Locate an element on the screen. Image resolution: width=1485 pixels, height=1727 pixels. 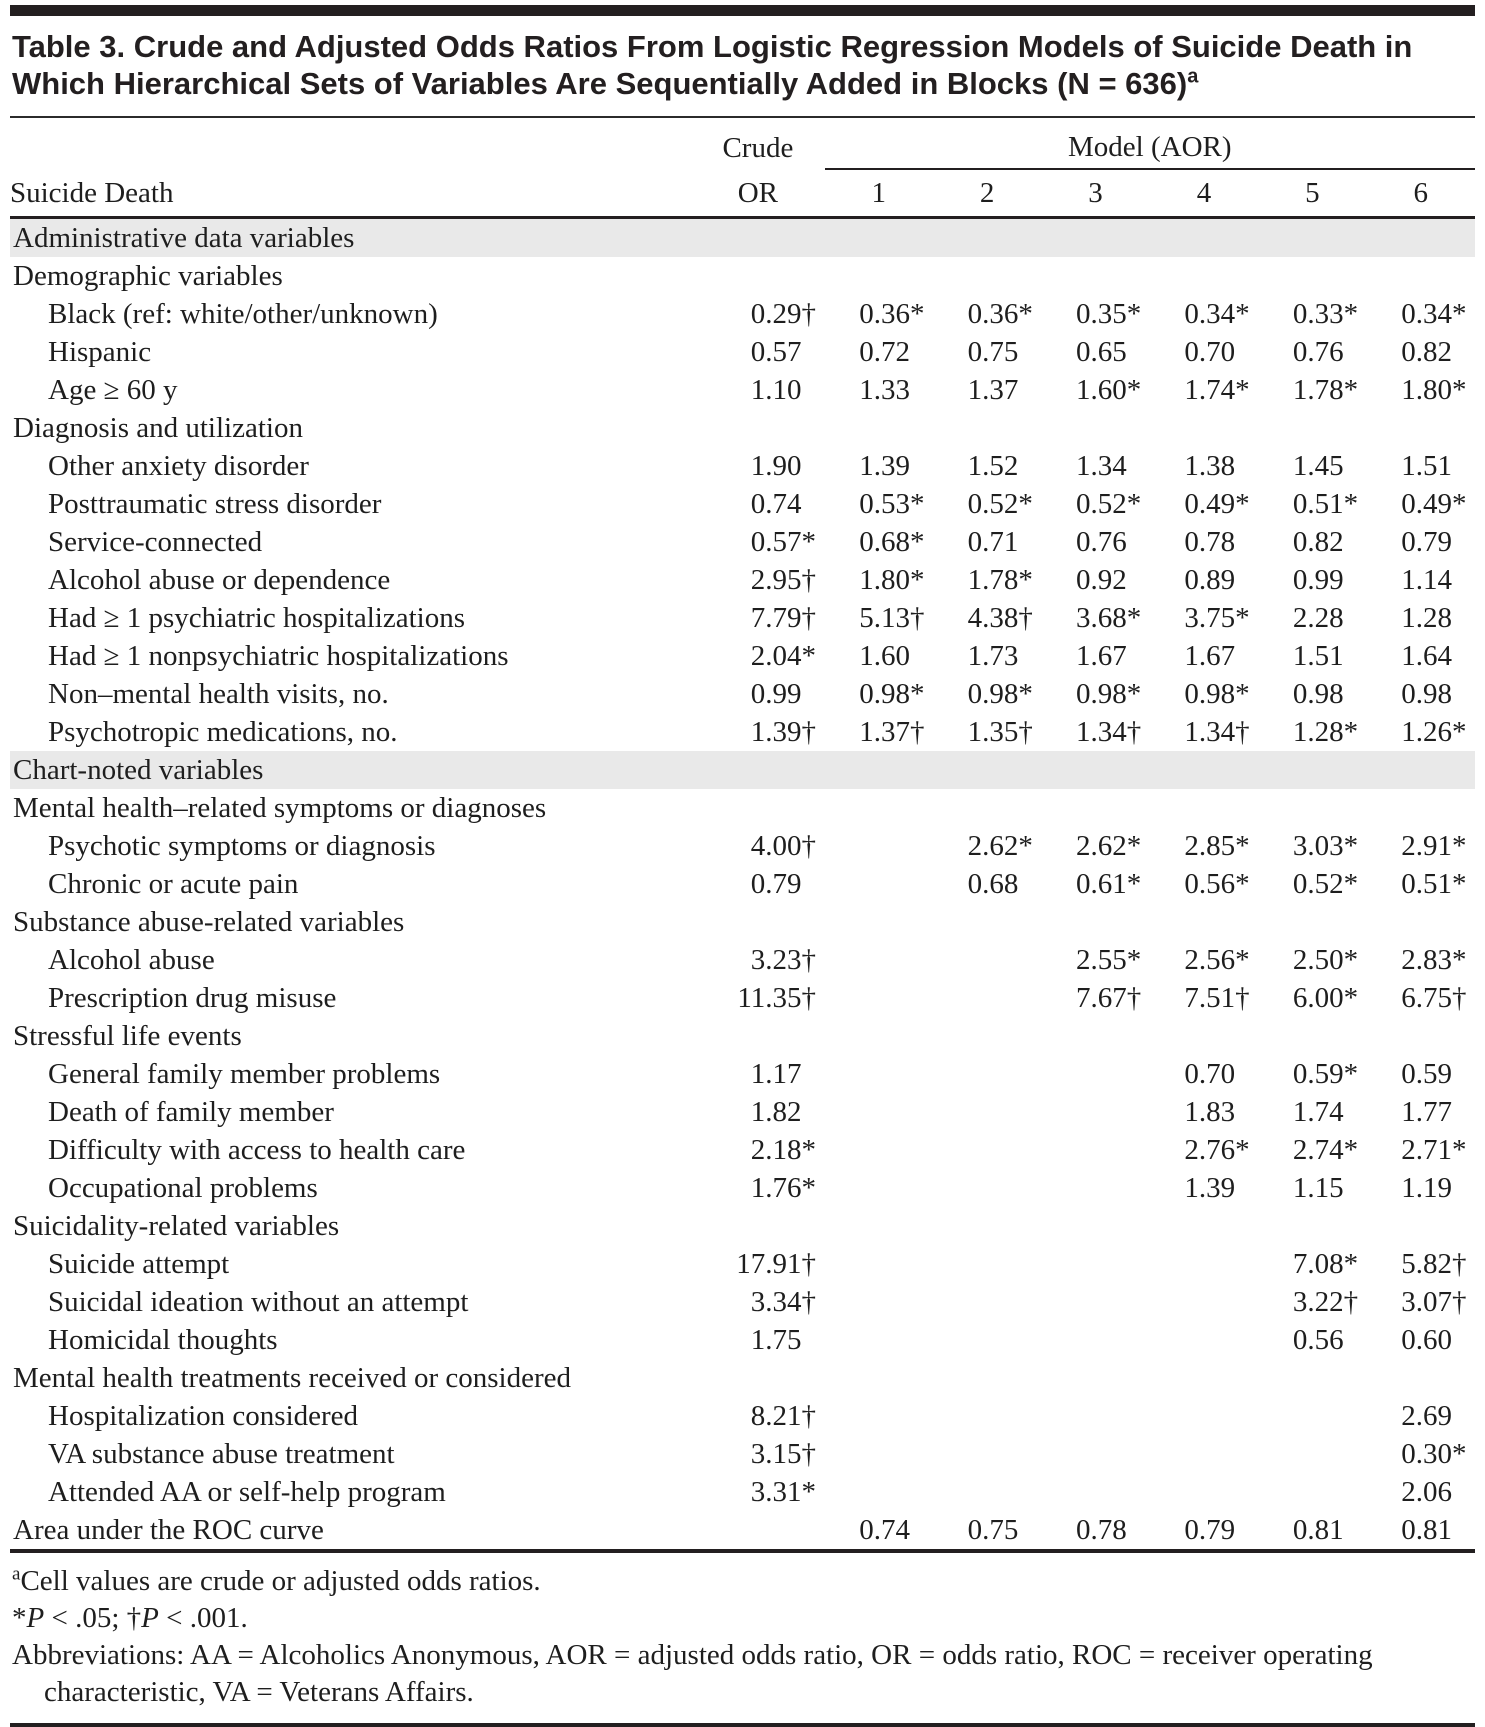
odds-ratio-value: 1.45 is located at coordinates (1318, 465).